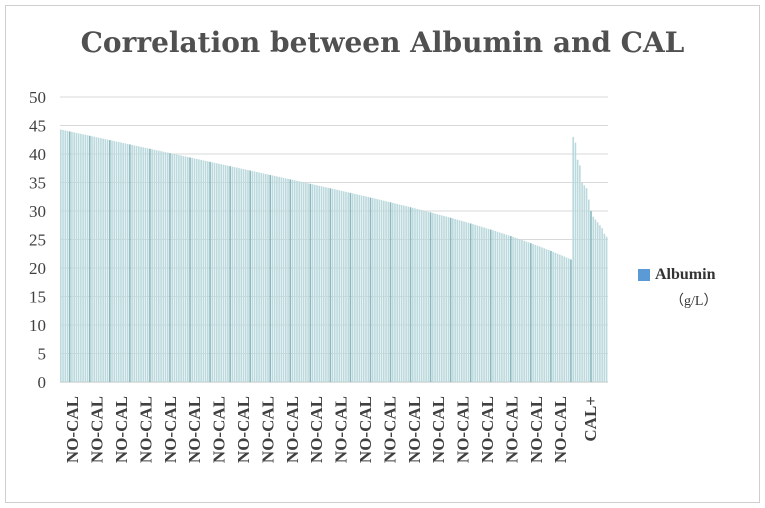  Describe the element at coordinates (37, 154) in the screenshot. I see `y-tick-label: 40` at that location.